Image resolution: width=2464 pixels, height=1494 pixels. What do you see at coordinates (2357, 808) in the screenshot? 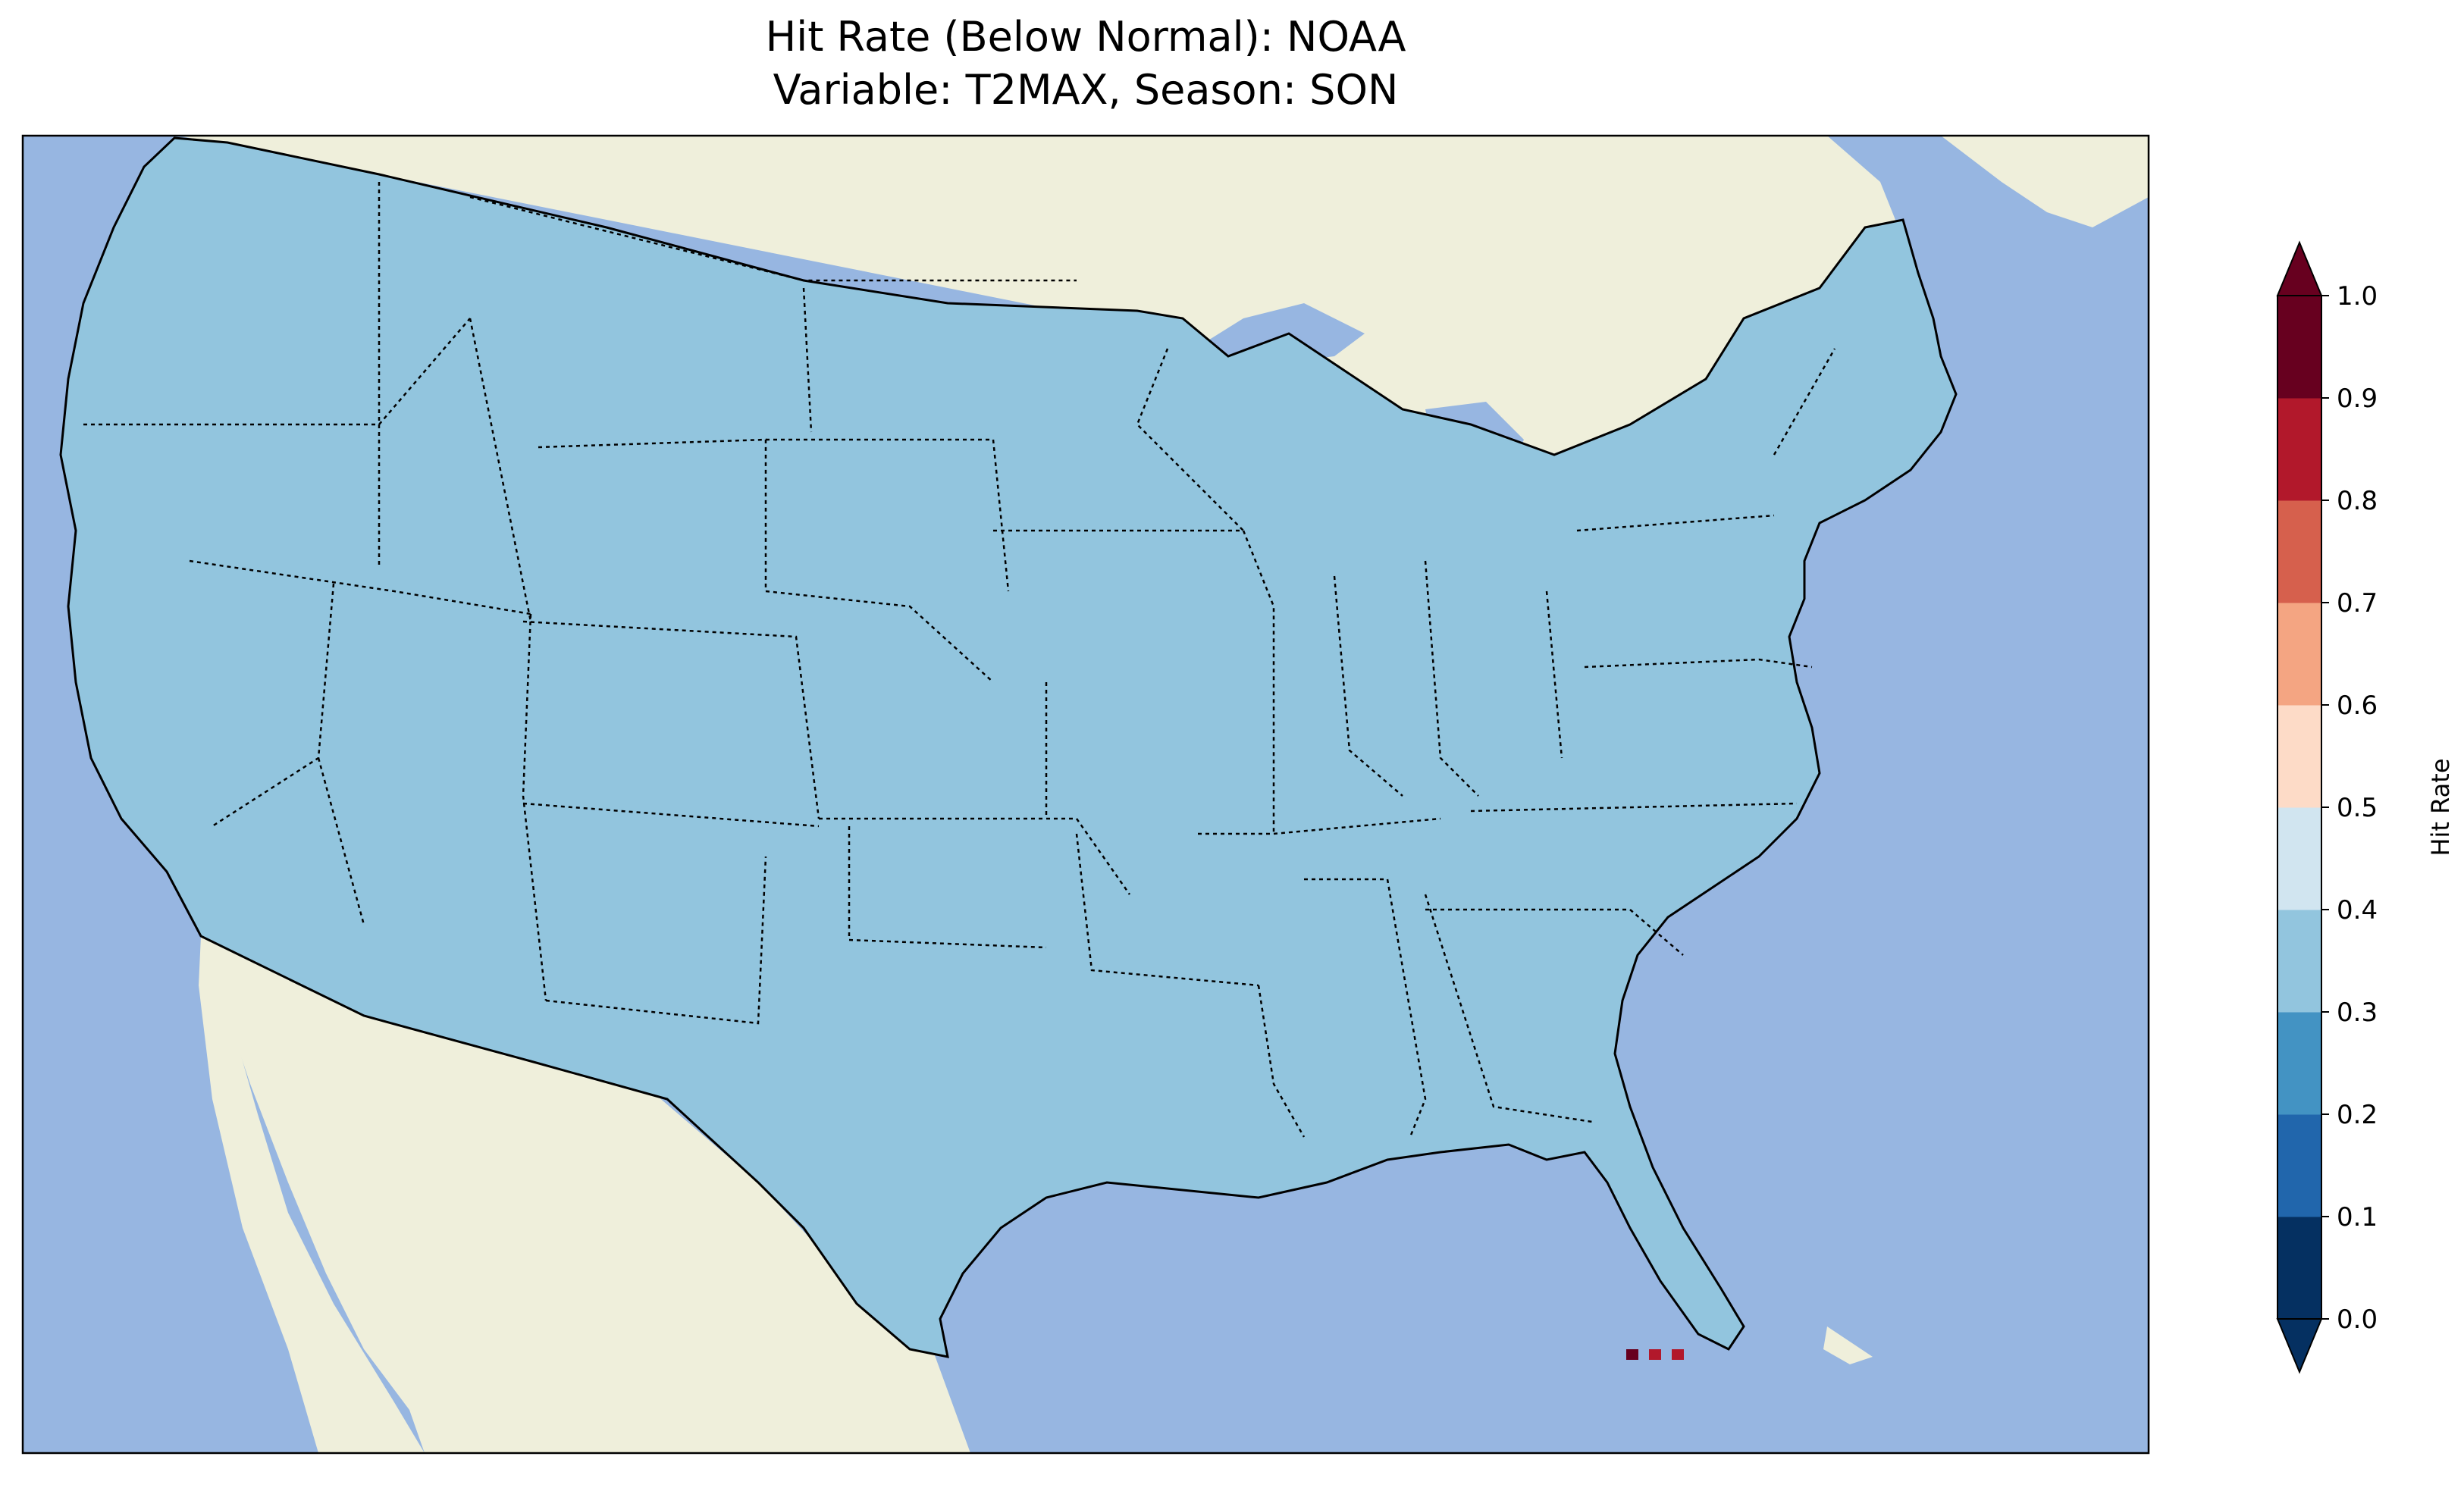
I see `colorbar-tick-label: 0.5` at bounding box center [2357, 808].